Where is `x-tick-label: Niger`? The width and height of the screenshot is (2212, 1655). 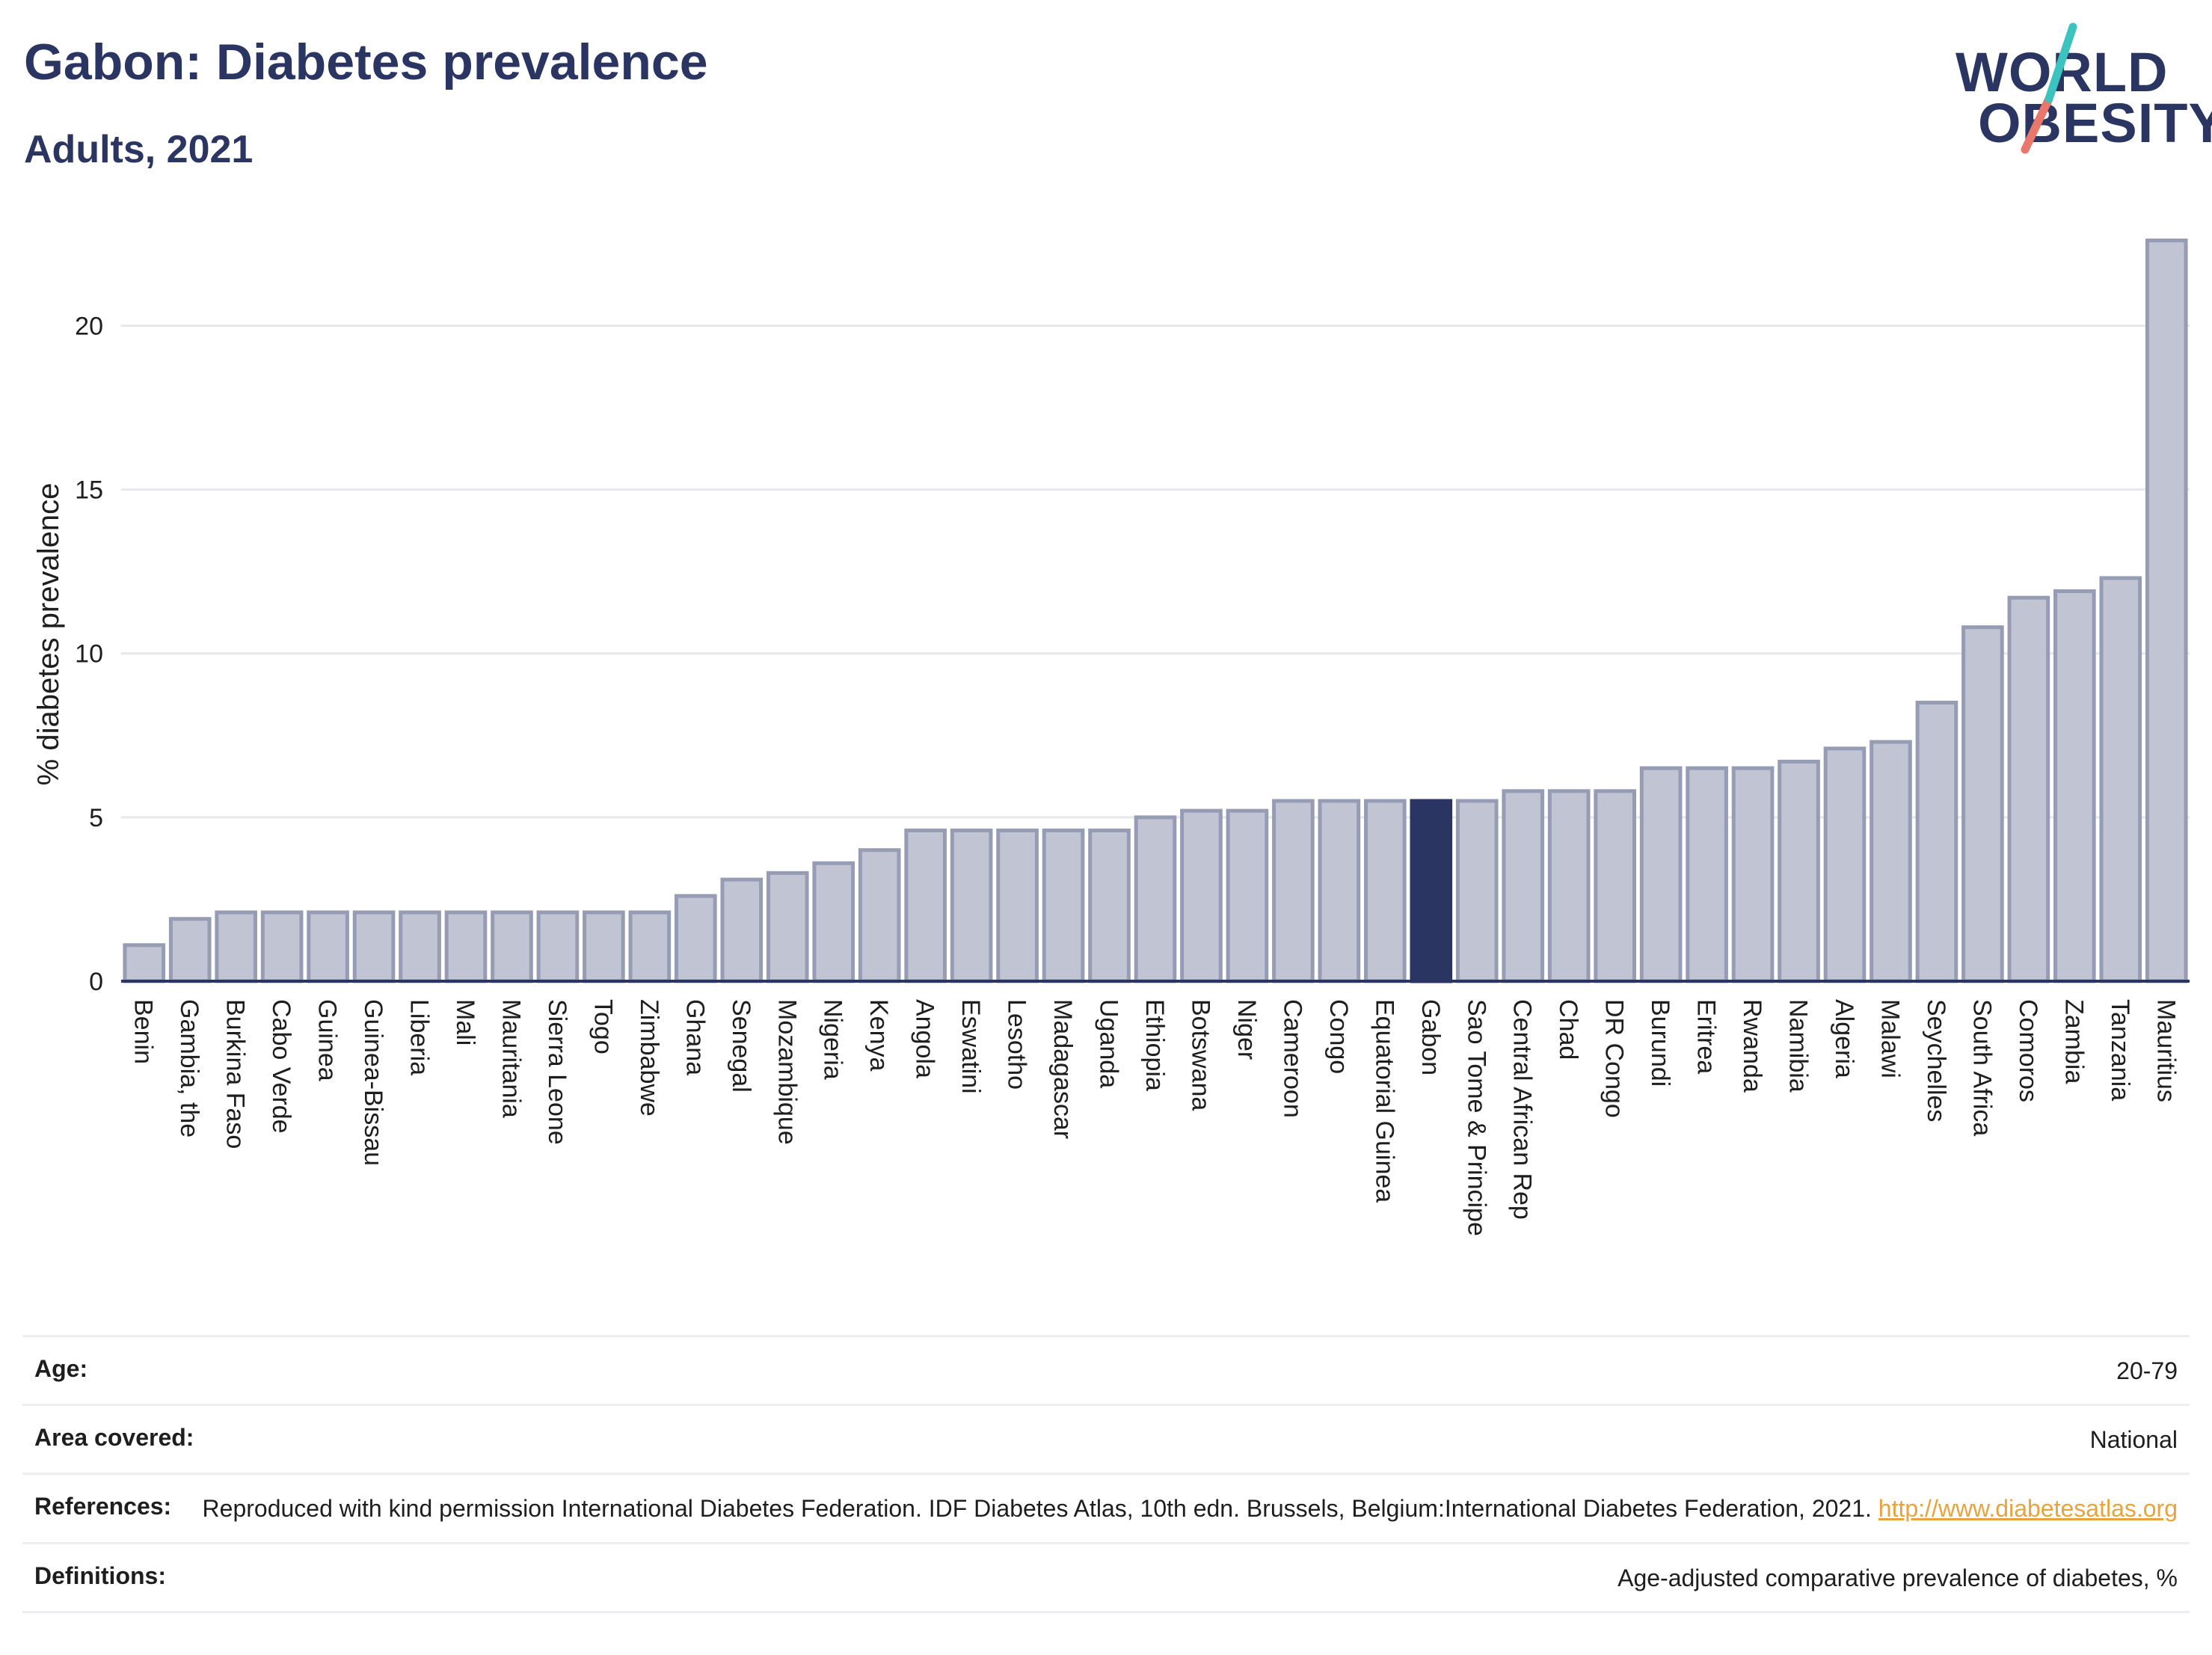
x-tick-label: Niger is located at coordinates (1246, 1029).